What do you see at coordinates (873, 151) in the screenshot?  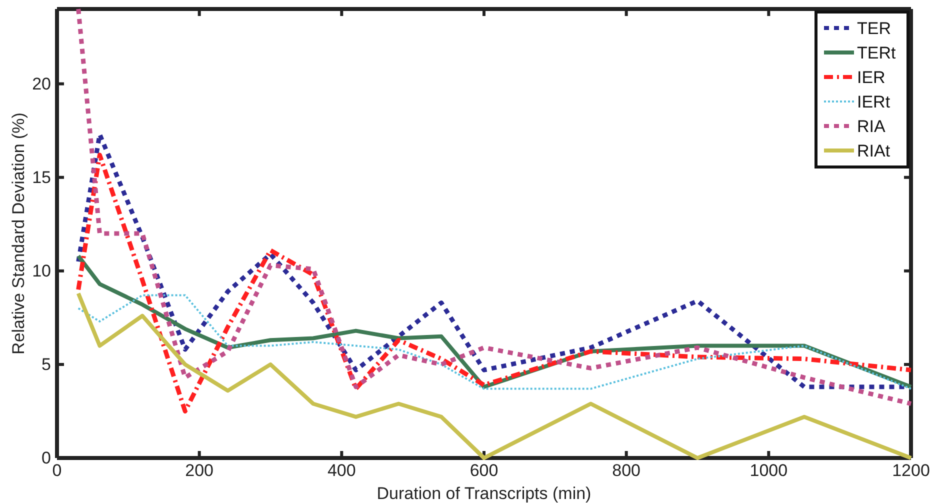 I see `legend-label: RIAt` at bounding box center [873, 151].